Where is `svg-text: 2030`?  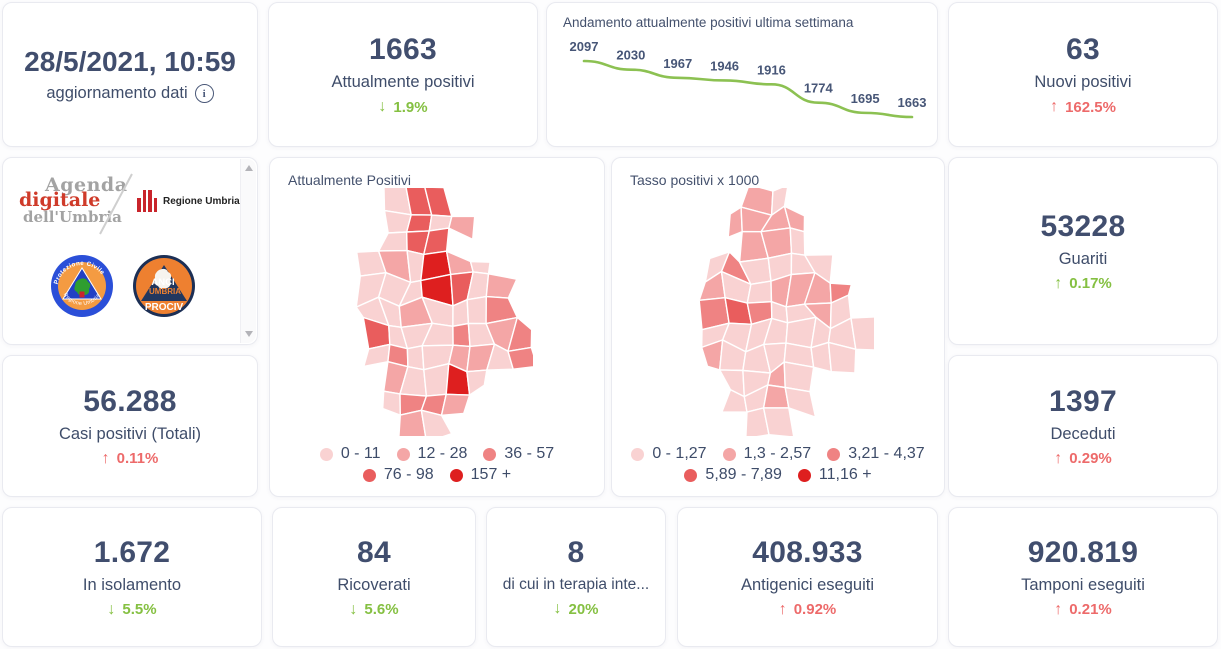
svg-text: 2030 is located at coordinates (630, 55).